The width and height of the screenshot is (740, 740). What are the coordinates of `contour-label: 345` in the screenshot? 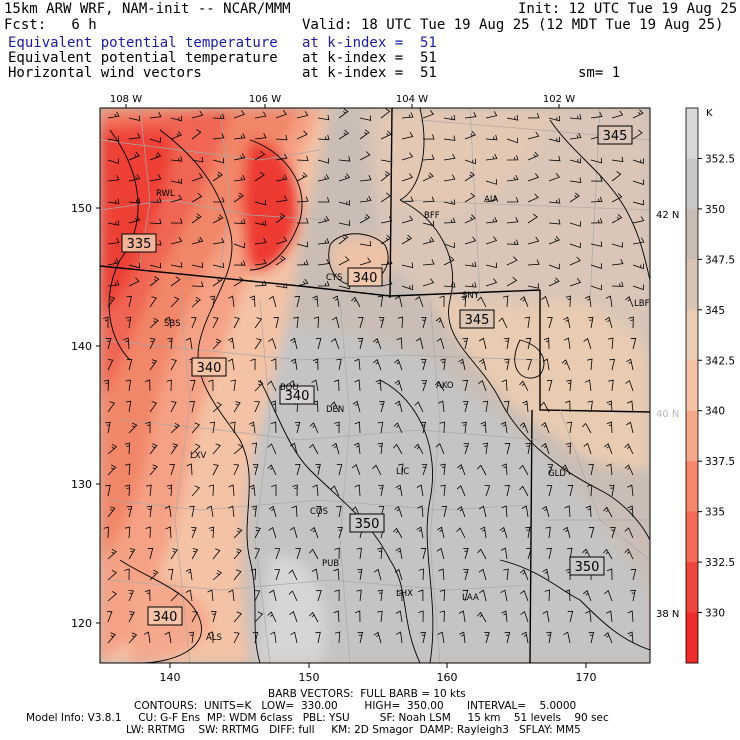 It's located at (615, 135).